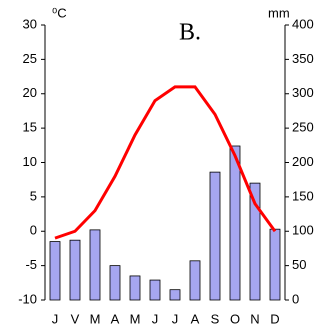  Describe the element at coordinates (27, 298) in the screenshot. I see `y-tick-label: -10` at that location.